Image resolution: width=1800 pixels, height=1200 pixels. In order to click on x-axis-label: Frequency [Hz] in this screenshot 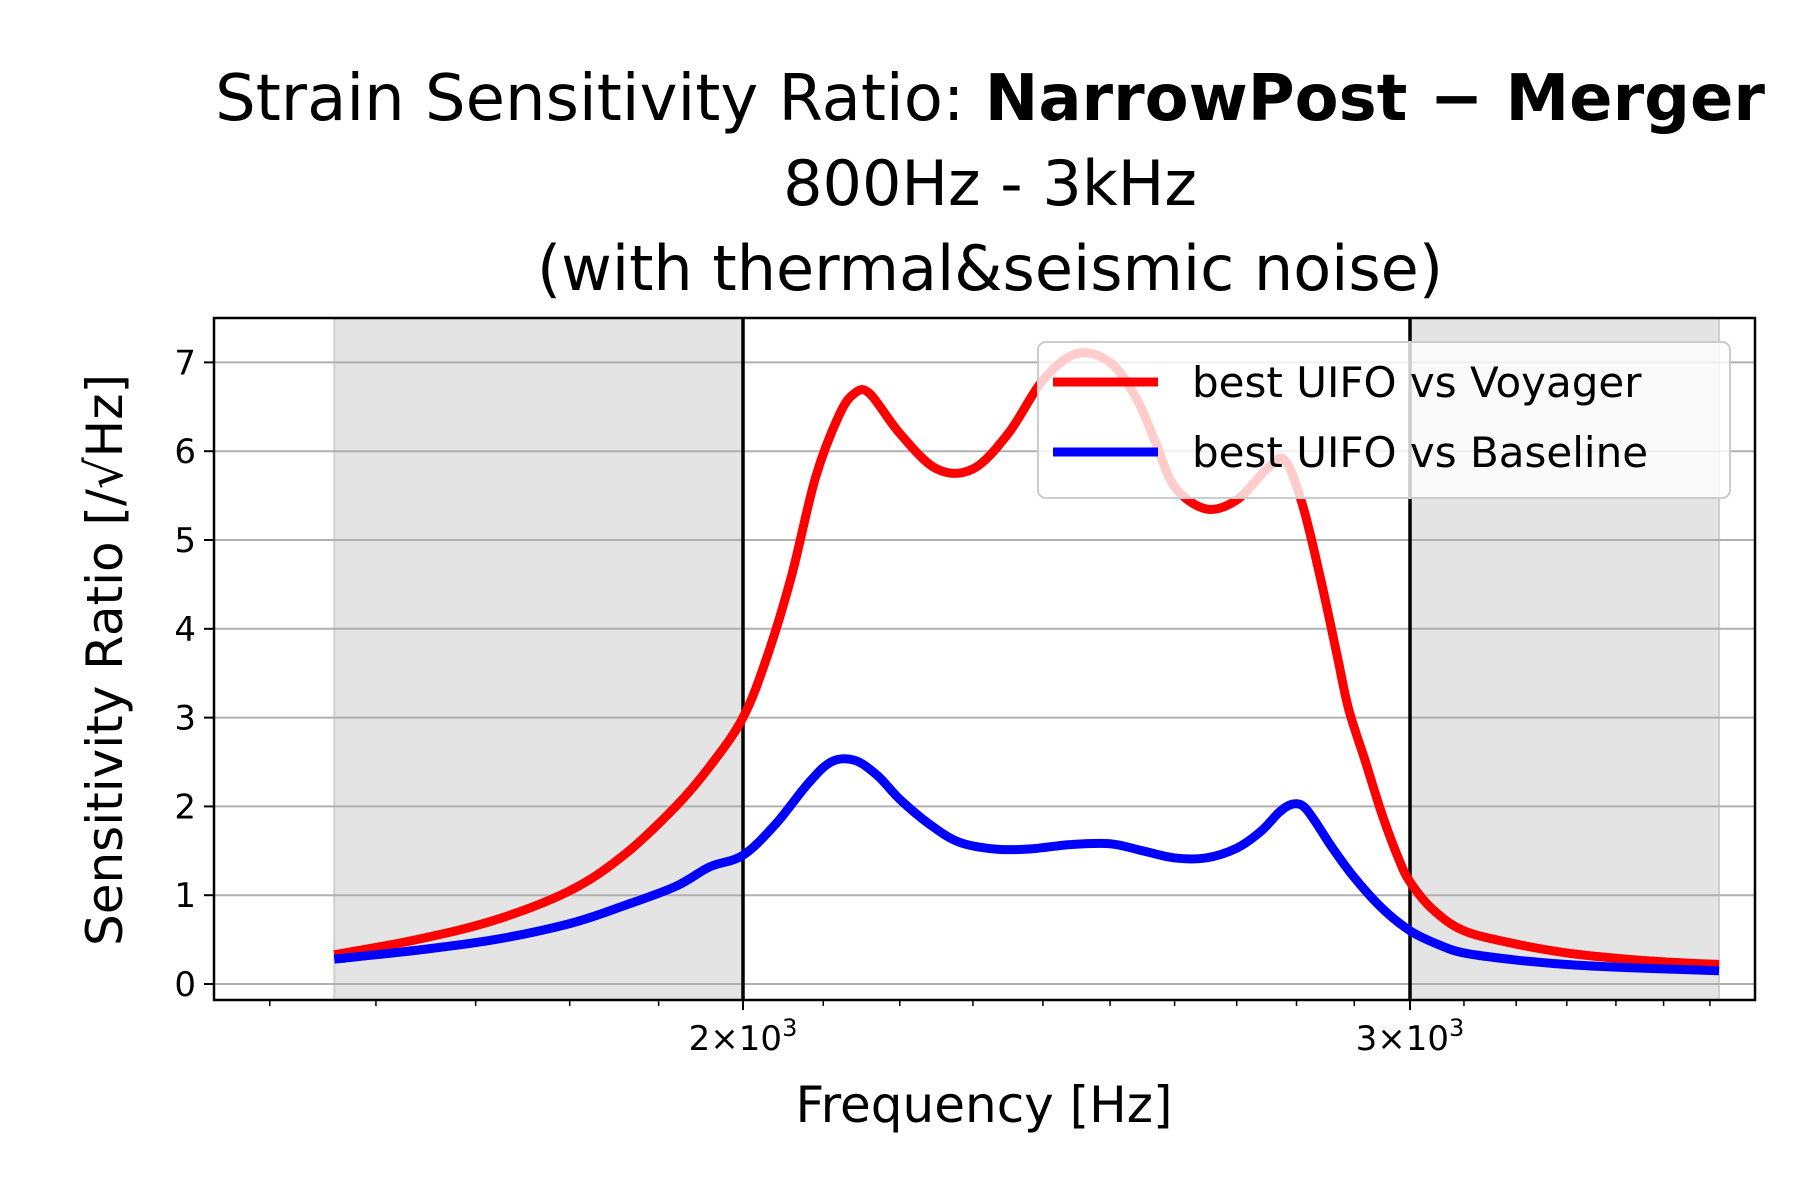, I will do `click(983, 1105)`.